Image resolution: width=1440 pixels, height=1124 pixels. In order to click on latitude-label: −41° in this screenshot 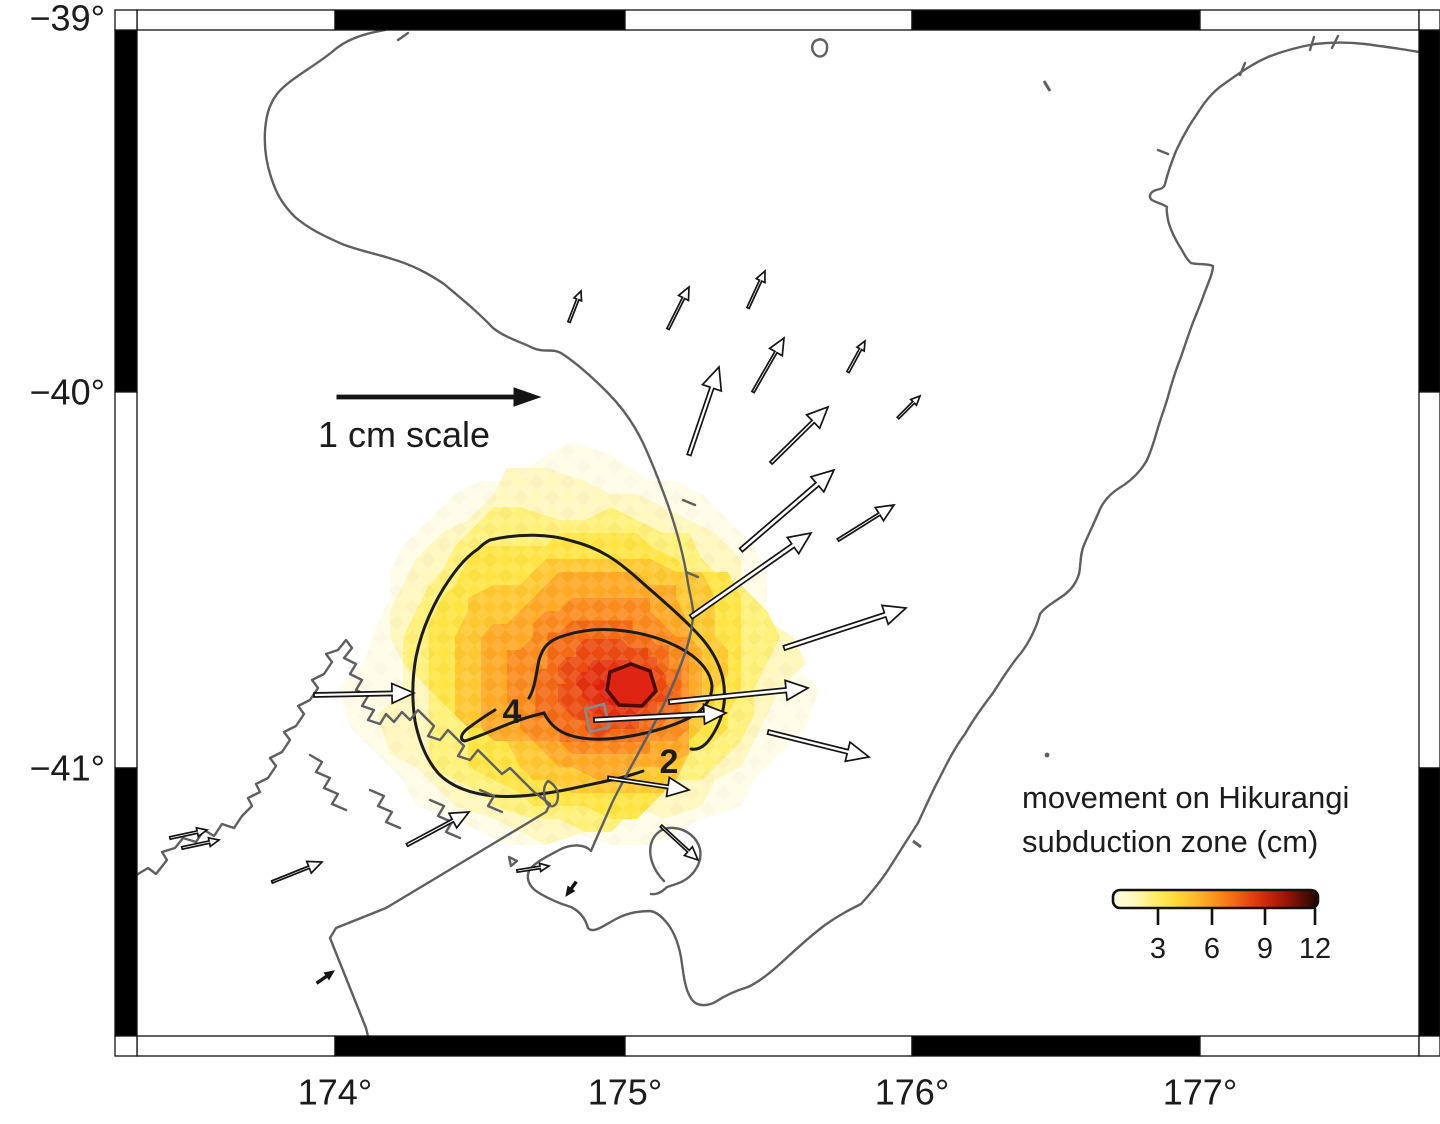, I will do `click(67, 768)`.